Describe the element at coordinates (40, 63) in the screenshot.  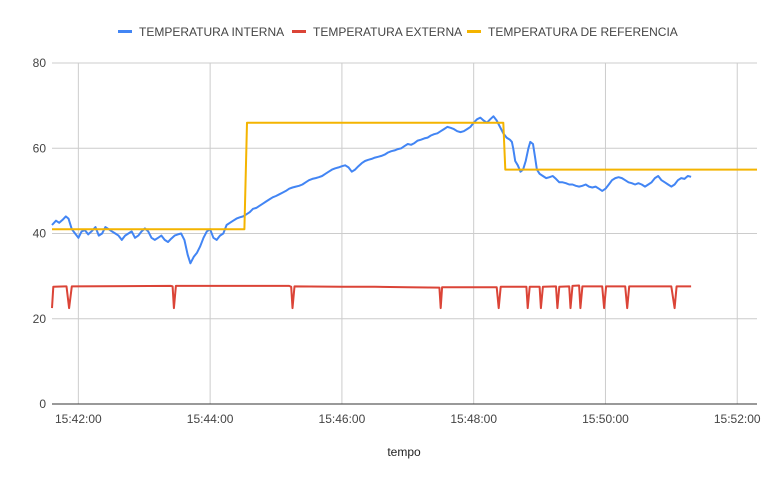
I see `y-tick-label: 80` at that location.